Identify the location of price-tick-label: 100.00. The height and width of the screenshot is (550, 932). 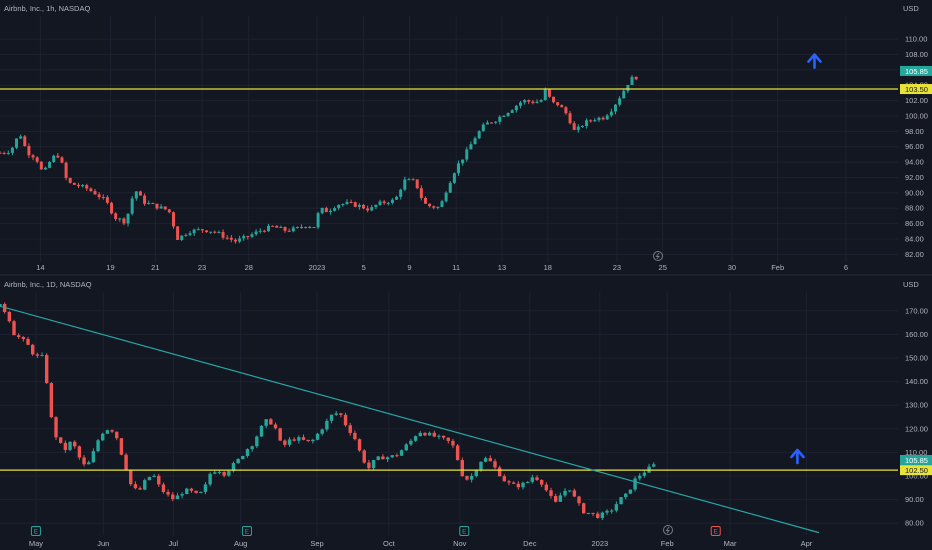
(916, 115).